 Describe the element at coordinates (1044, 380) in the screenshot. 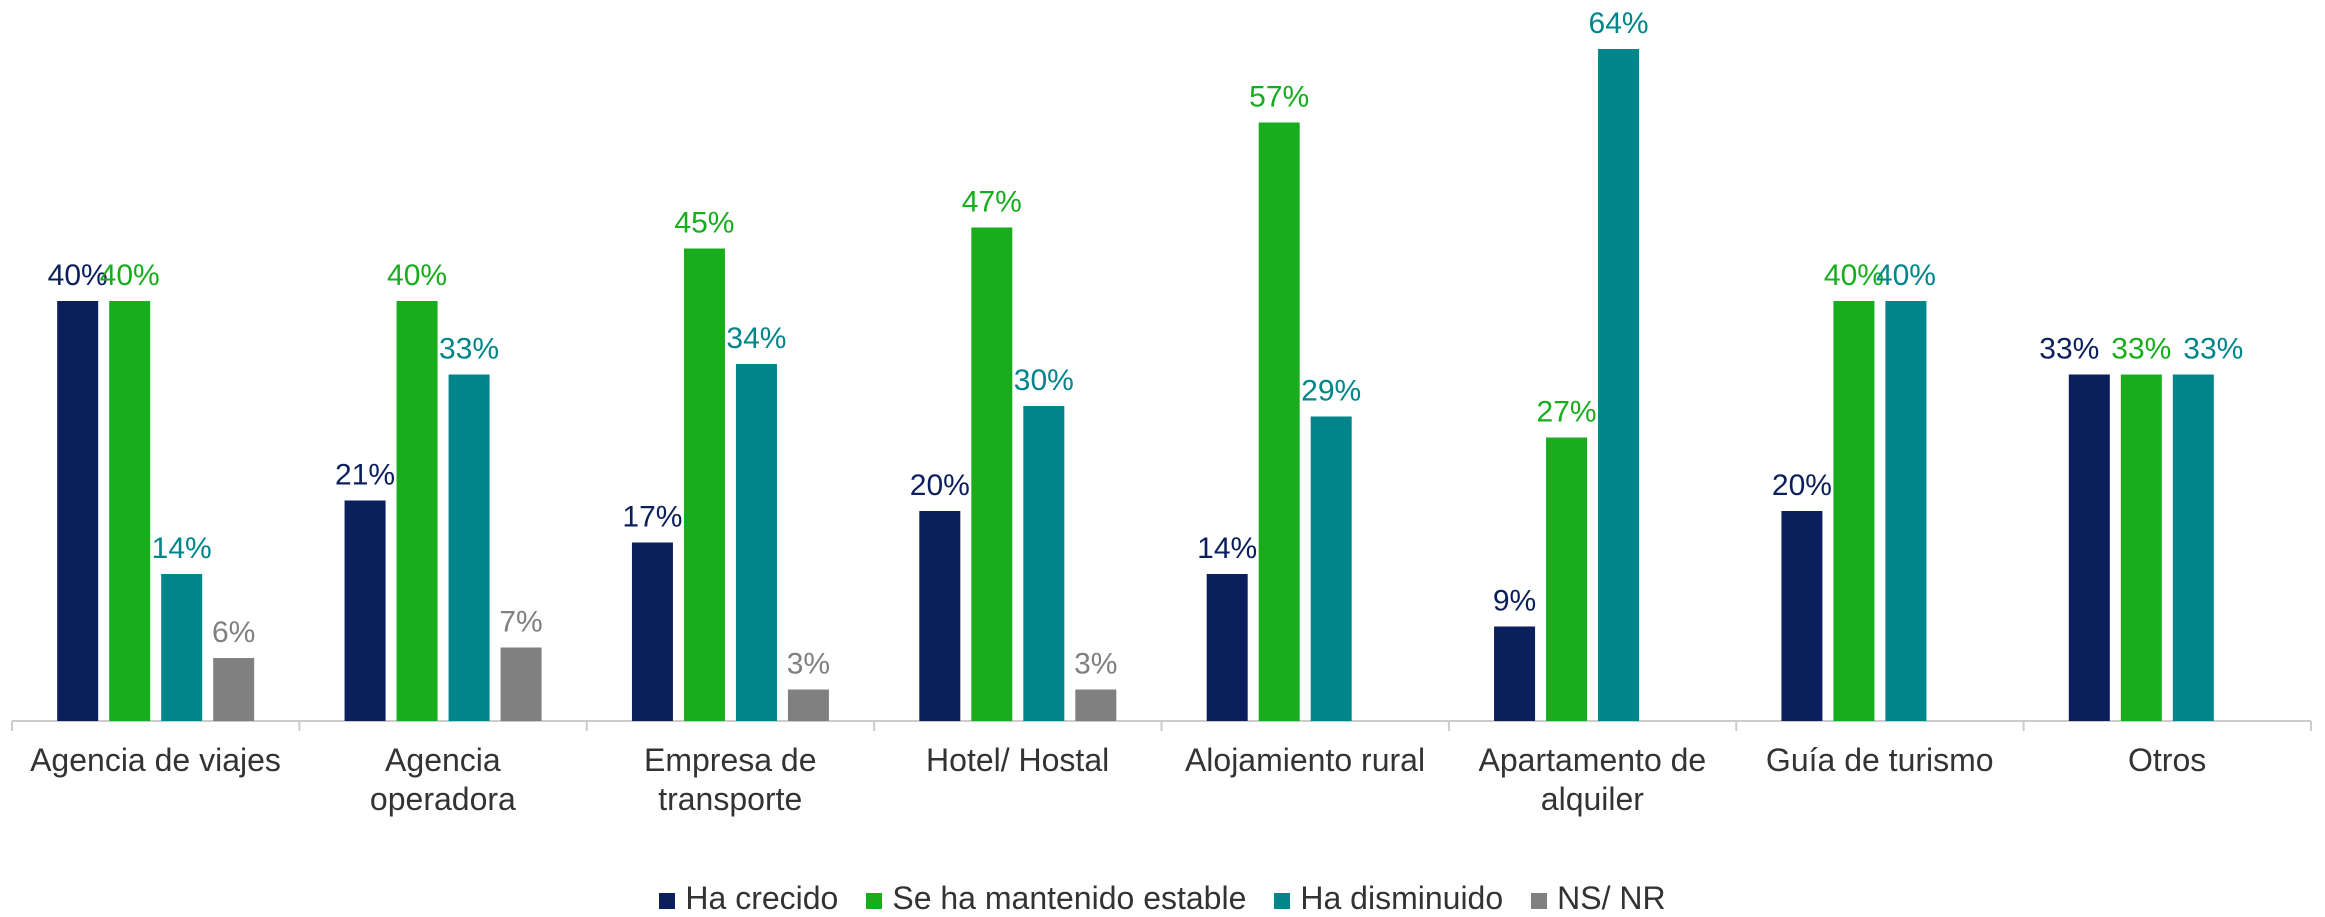

I see `data-label: 30%` at that location.